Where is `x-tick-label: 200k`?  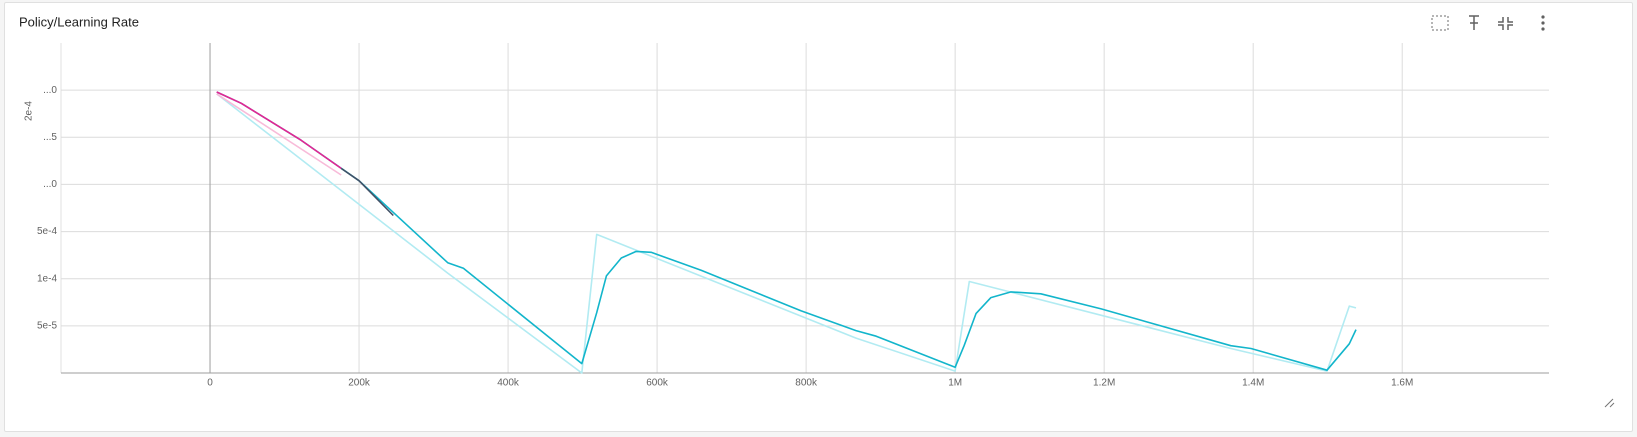 x-tick-label: 200k is located at coordinates (359, 383).